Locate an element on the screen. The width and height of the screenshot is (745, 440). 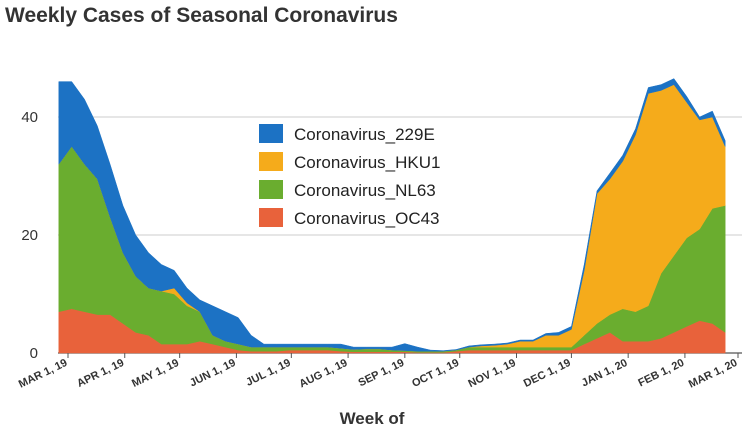
x-tick-label: JUN 1, 19 is located at coordinates (213, 373).